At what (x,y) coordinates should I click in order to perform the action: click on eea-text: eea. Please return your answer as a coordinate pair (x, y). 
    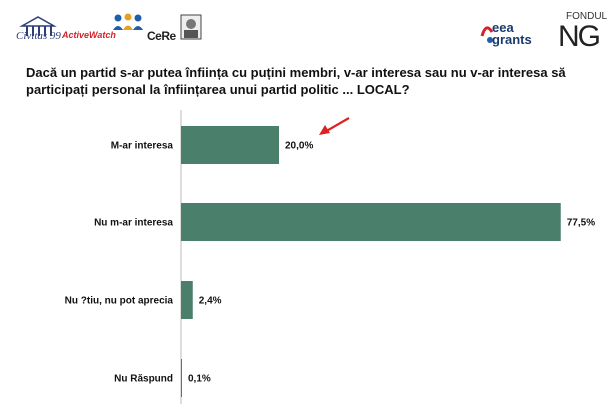
    Looking at the image, I should click on (503, 27).